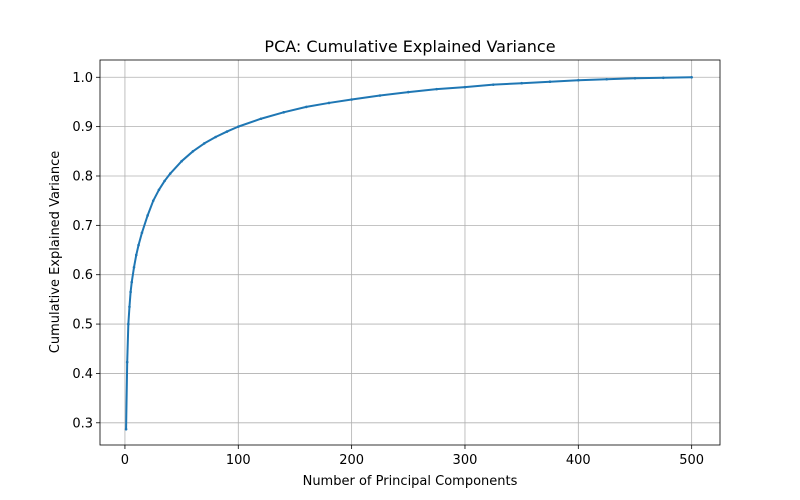 This screenshot has height=500, width=800. Describe the element at coordinates (351, 460) in the screenshot. I see `x-tick-label: 200` at that location.